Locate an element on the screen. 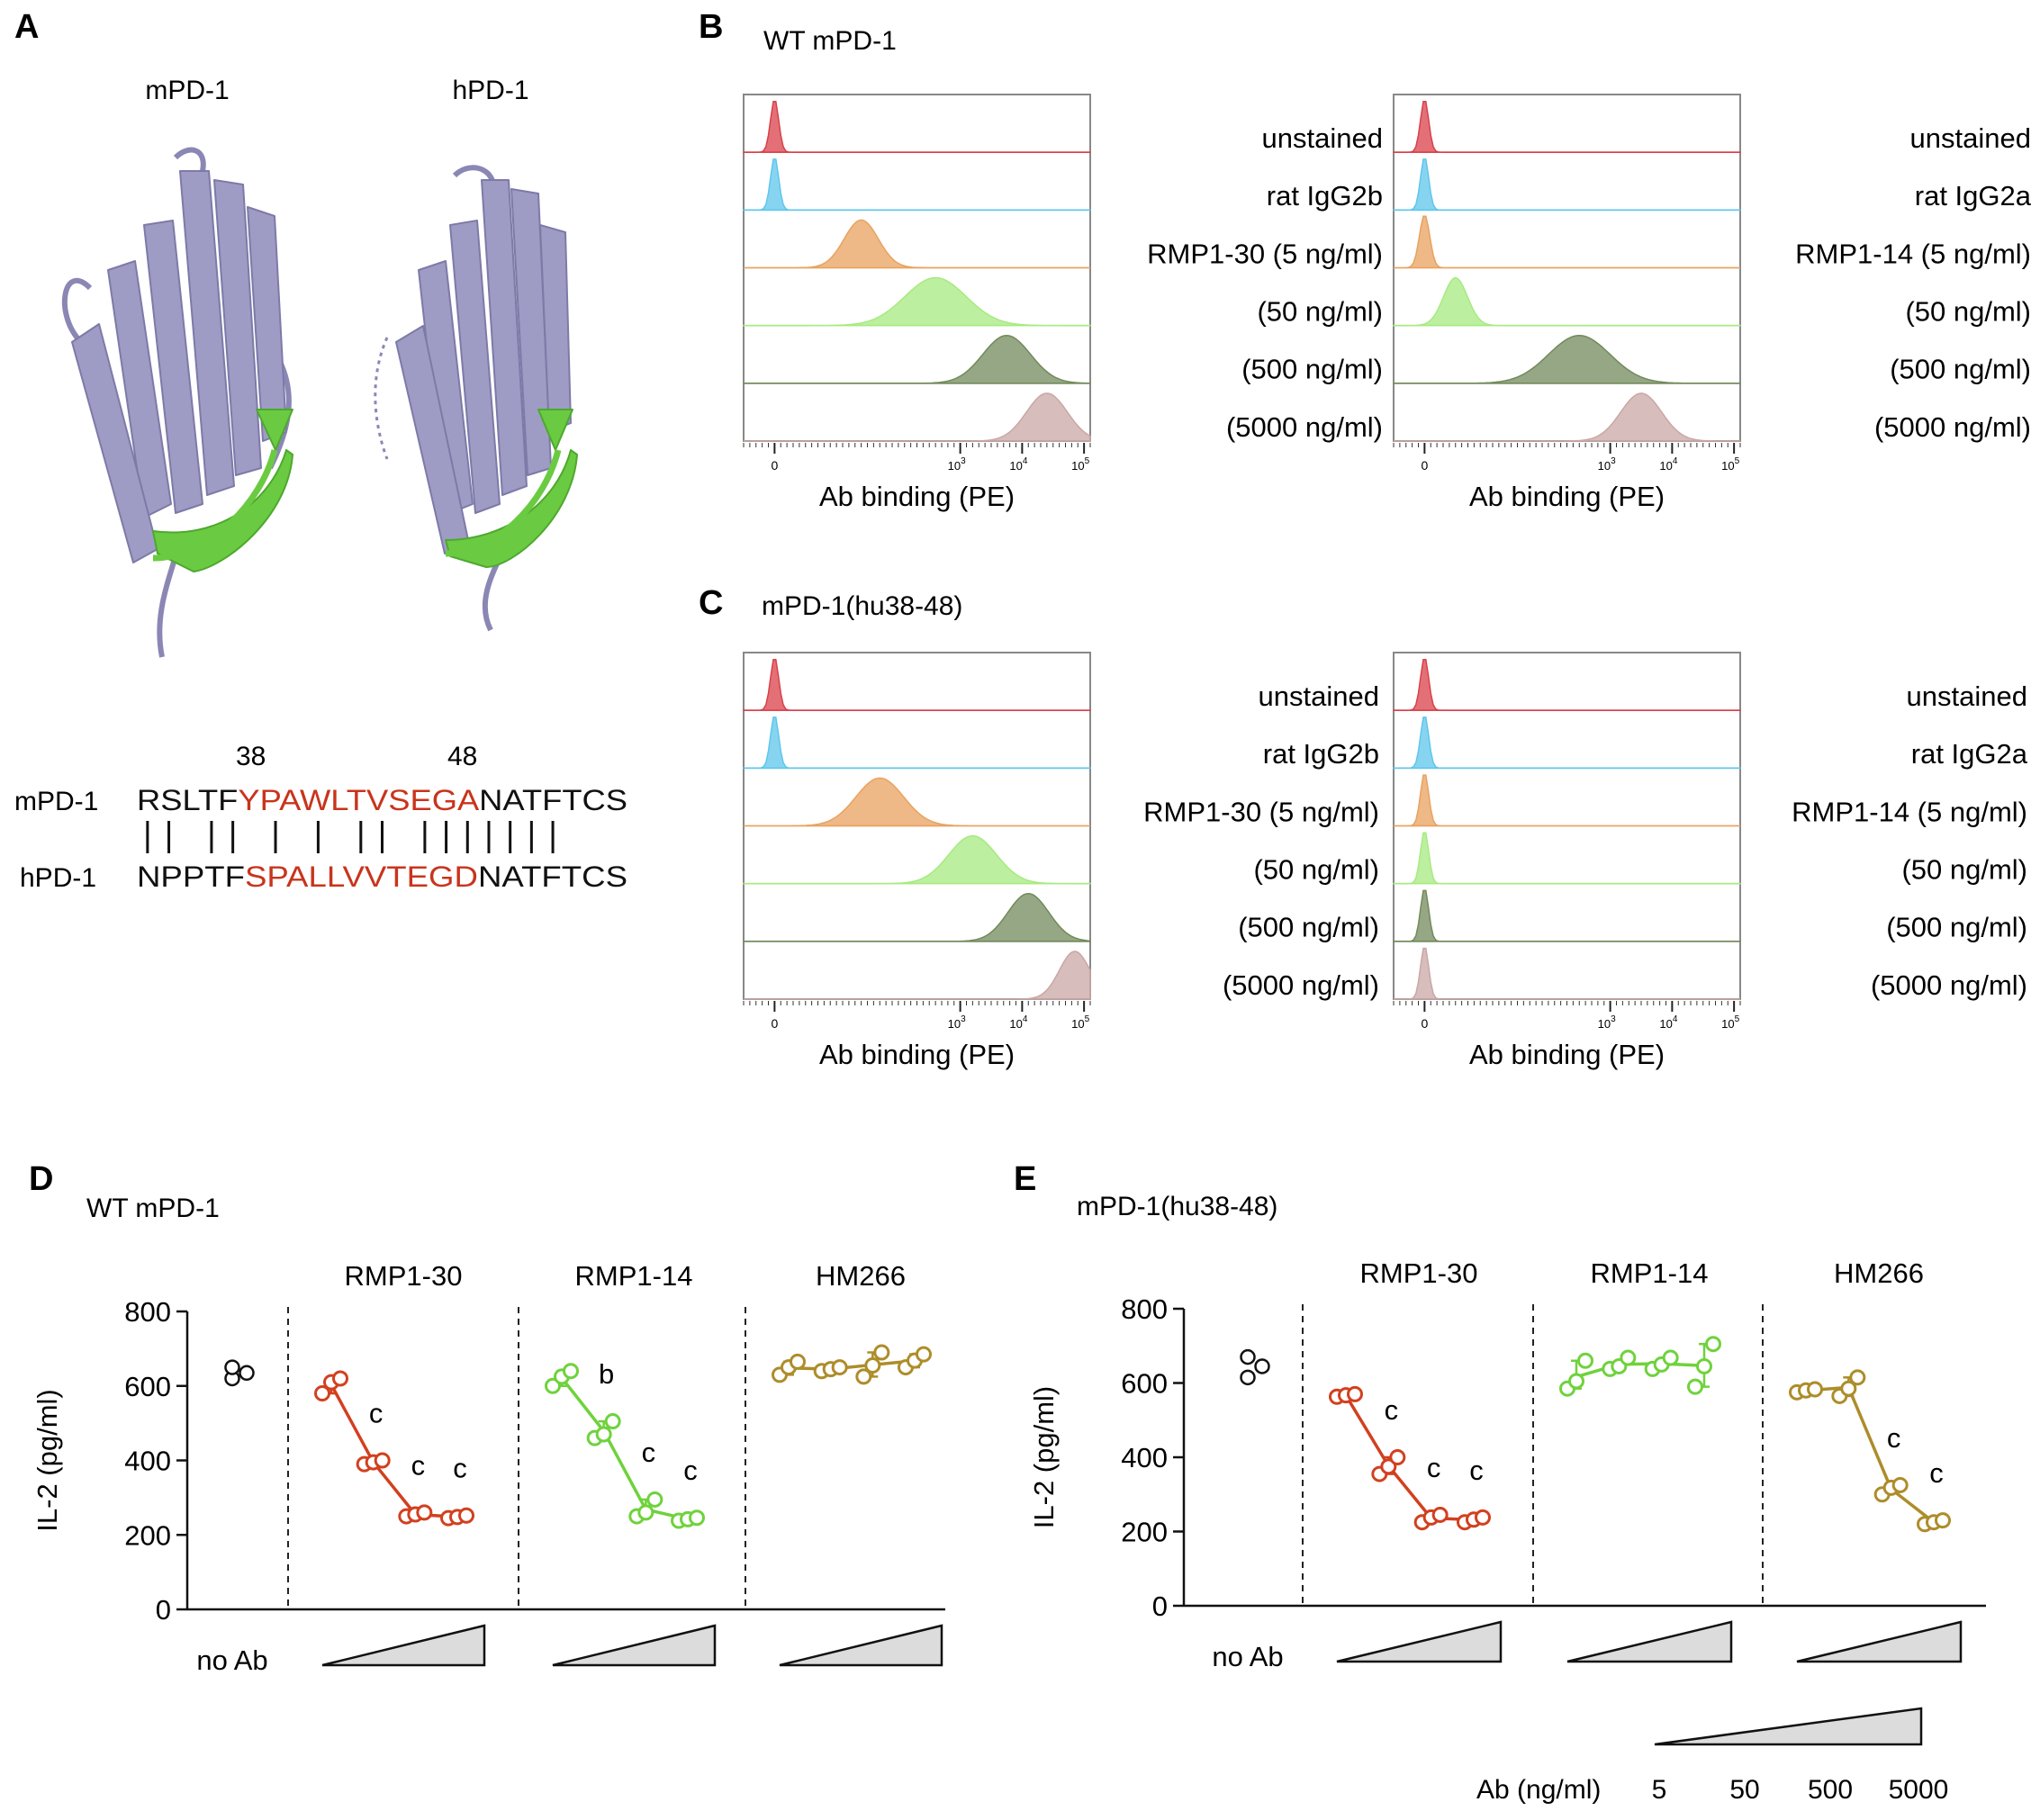  y-tick-label: 800 is located at coordinates (147, 1312).